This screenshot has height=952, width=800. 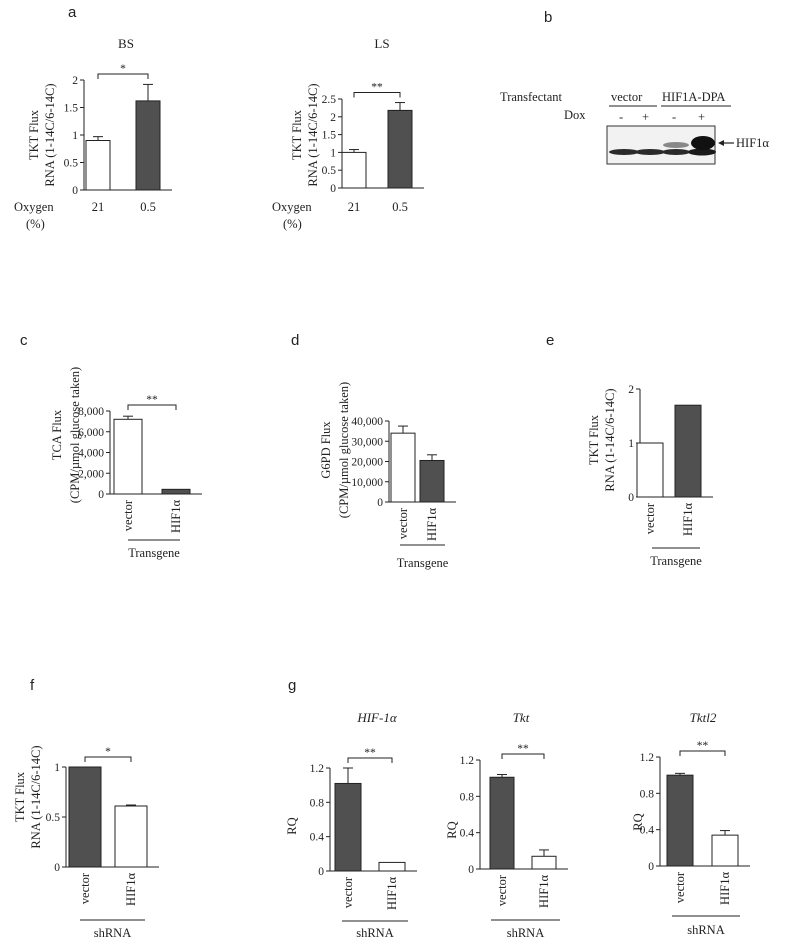 I want to click on y-axis-label: G6PD Flux, so click(x=326, y=450).